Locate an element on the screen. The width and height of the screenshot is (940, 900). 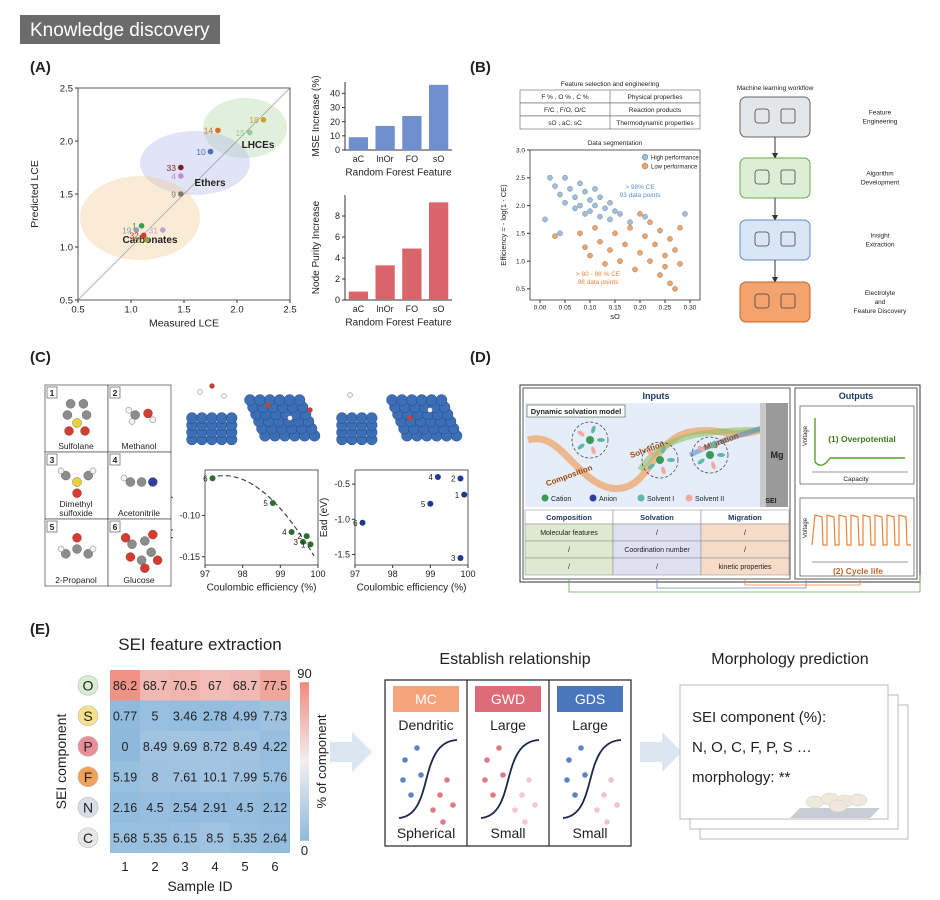
method-badge is located at coordinates (590, 699).